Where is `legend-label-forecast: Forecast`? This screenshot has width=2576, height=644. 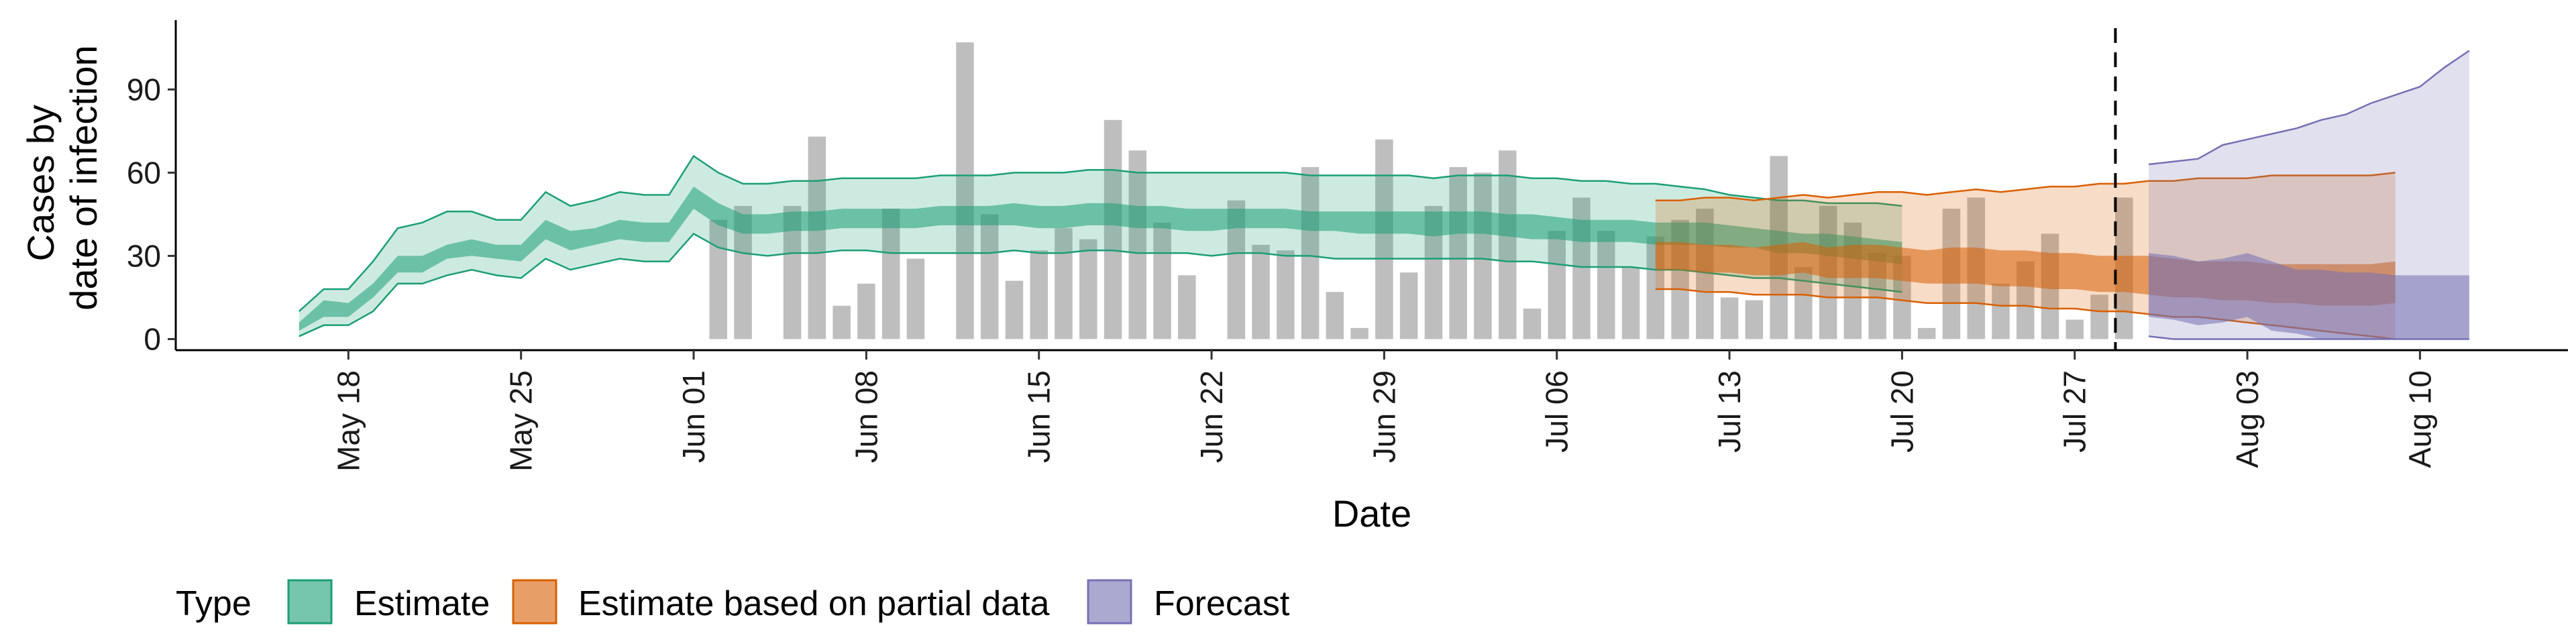
legend-label-forecast: Forecast is located at coordinates (1222, 603).